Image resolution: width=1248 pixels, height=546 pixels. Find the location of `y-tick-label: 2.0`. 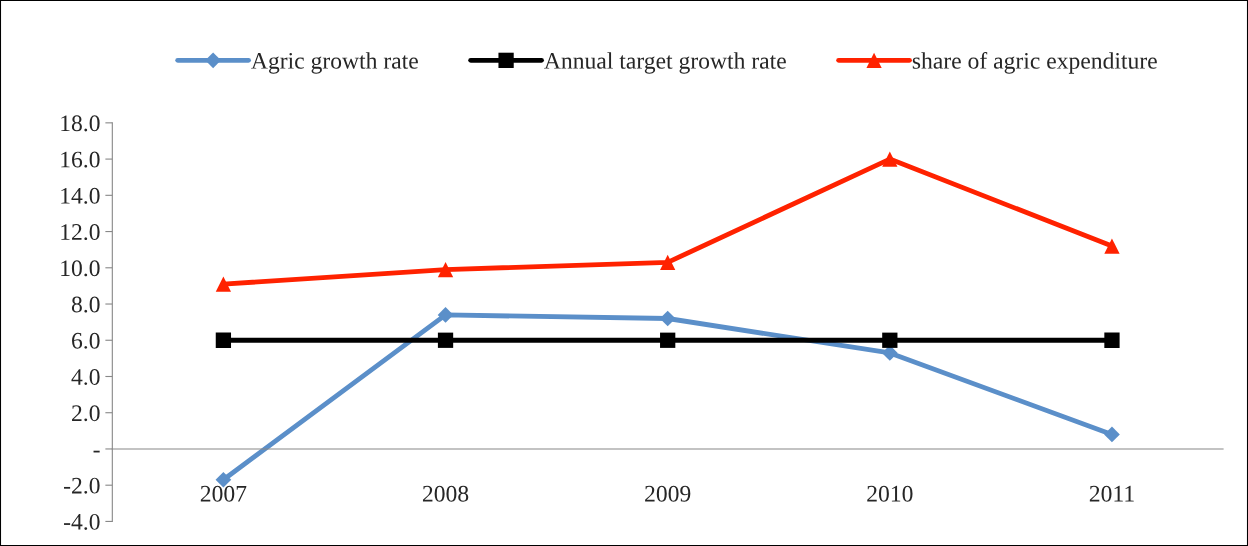

y-tick-label: 2.0 is located at coordinates (86, 413).